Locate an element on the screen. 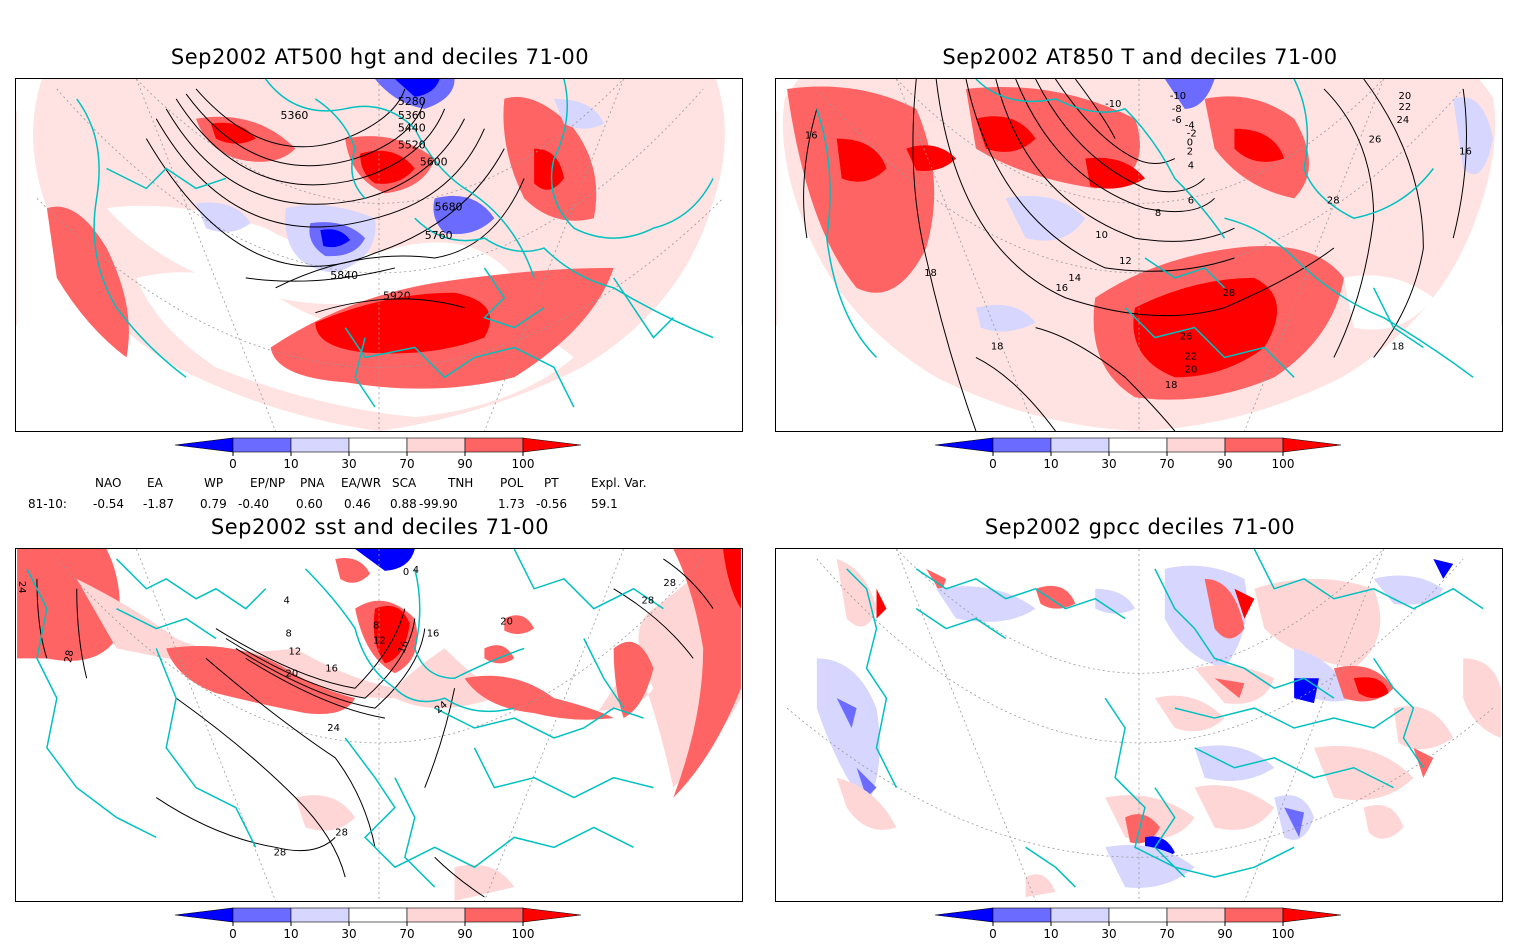  index-value-pol: 1.73 is located at coordinates (511, 504).